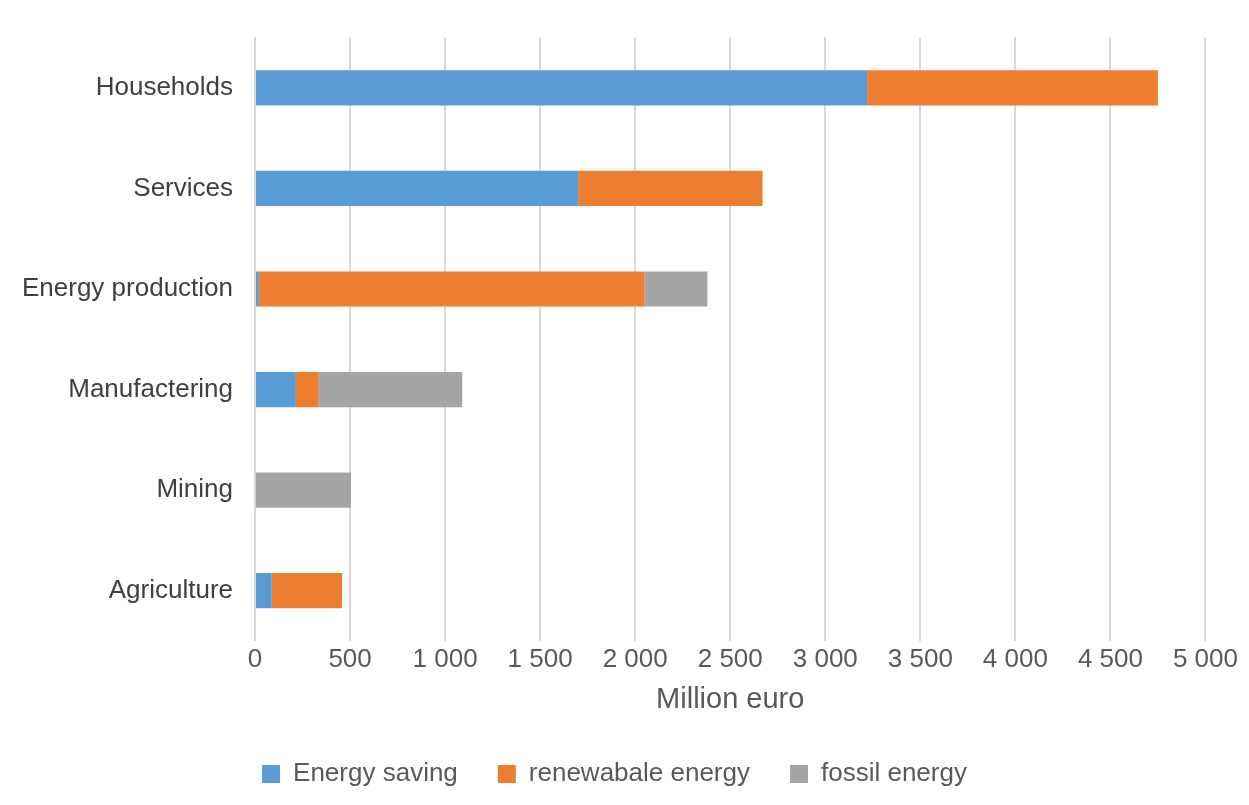 The width and height of the screenshot is (1249, 805). What do you see at coordinates (635, 657) in the screenshot?
I see `x-tick-label: 2 000` at bounding box center [635, 657].